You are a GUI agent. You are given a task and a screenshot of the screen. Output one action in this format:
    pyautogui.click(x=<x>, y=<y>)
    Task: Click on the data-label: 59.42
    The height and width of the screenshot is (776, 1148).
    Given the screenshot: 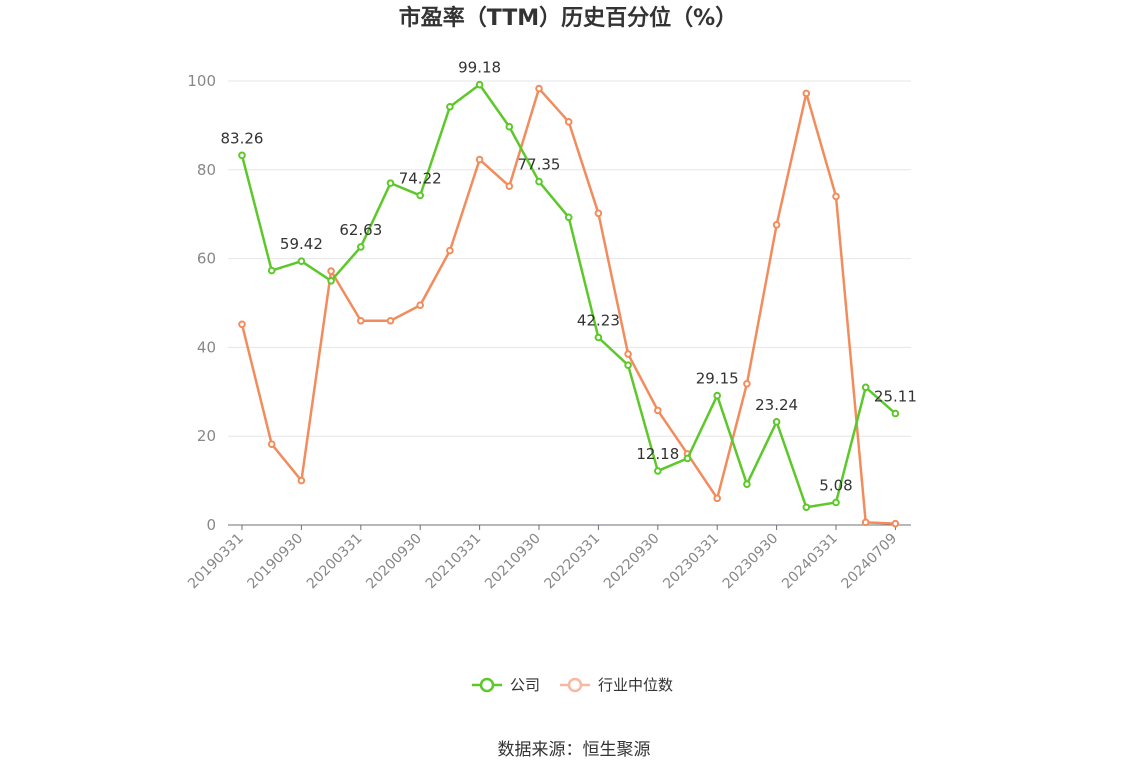 What is the action you would take?
    pyautogui.click(x=301, y=244)
    